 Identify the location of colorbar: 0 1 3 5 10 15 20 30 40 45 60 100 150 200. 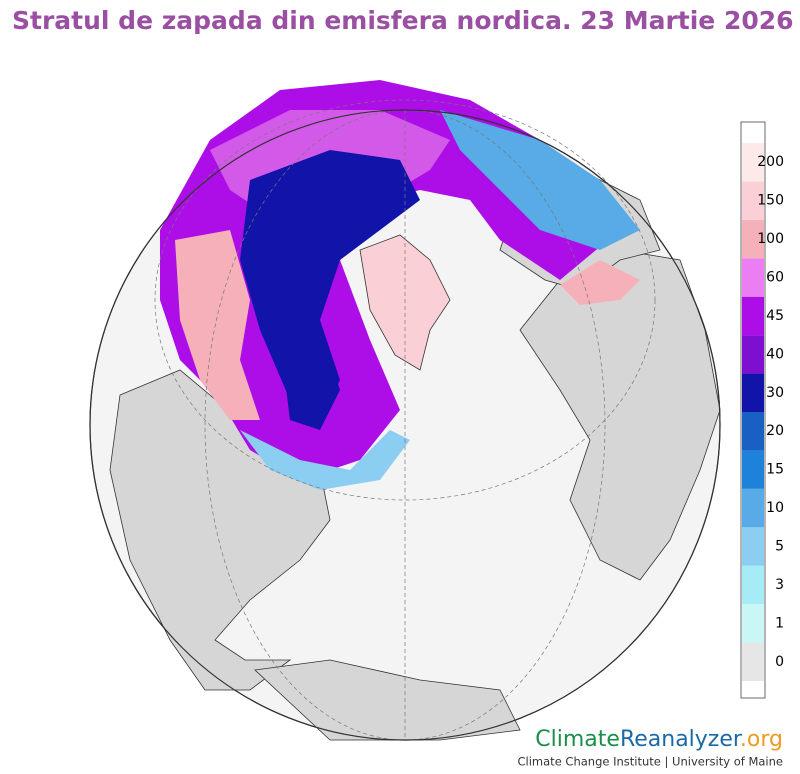
(763, 412).